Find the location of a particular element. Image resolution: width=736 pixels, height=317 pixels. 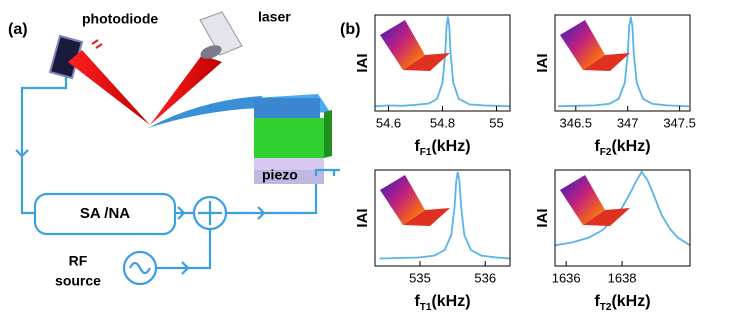

panel-label: (b) is located at coordinates (350, 29).